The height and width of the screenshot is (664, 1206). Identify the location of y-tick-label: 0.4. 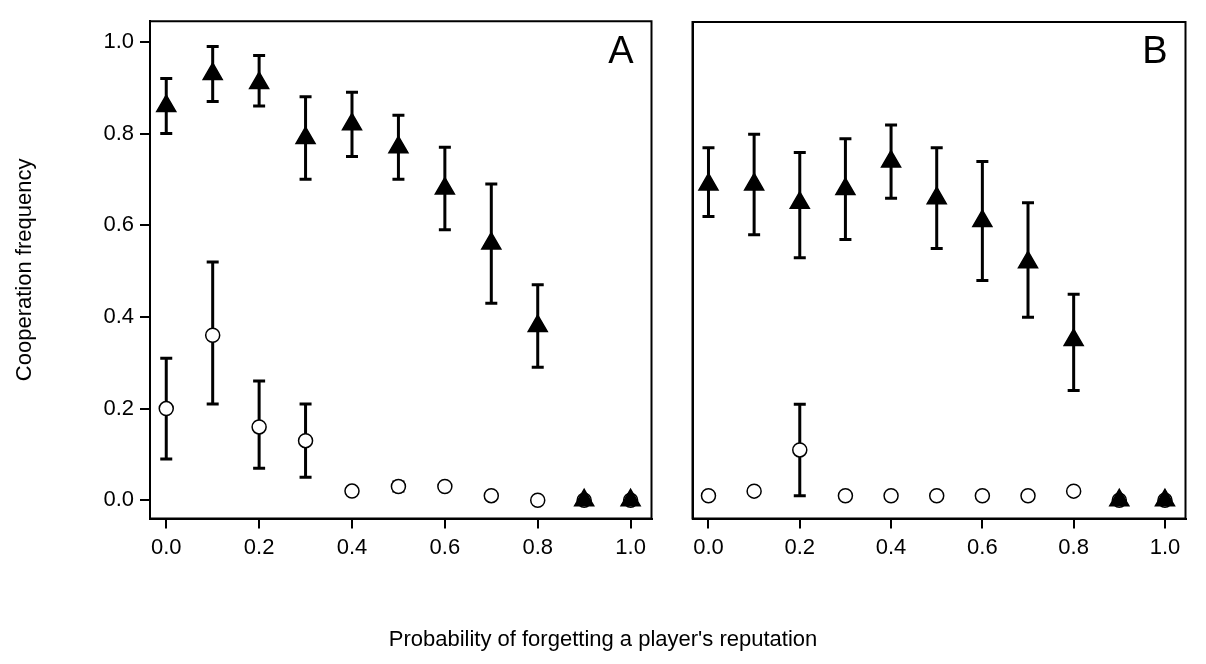
(118, 315).